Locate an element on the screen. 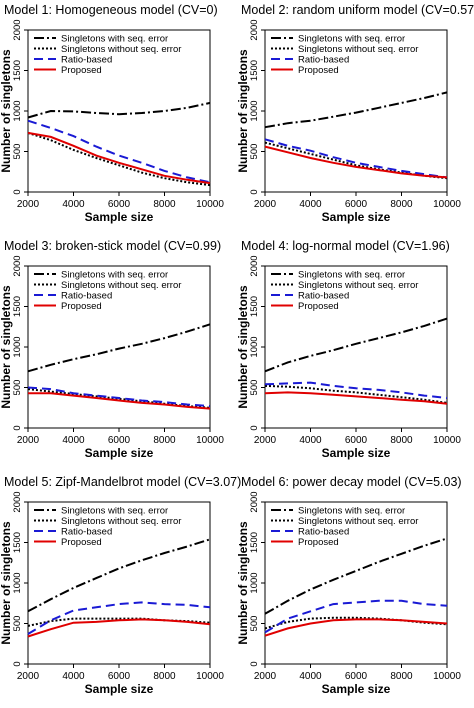 This screenshot has height=708, width=474. chart-title: Model 5: Zipf-Mandelbrot model (CV=3.07) is located at coordinates (122, 482).